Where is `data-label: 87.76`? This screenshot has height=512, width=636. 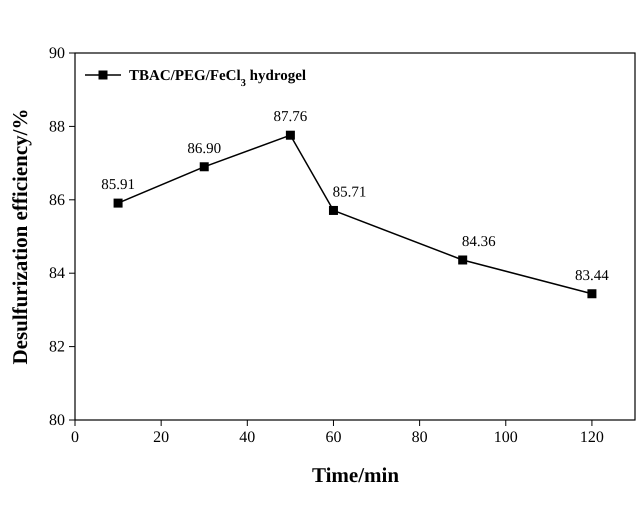 data-label: 87.76 is located at coordinates (291, 117).